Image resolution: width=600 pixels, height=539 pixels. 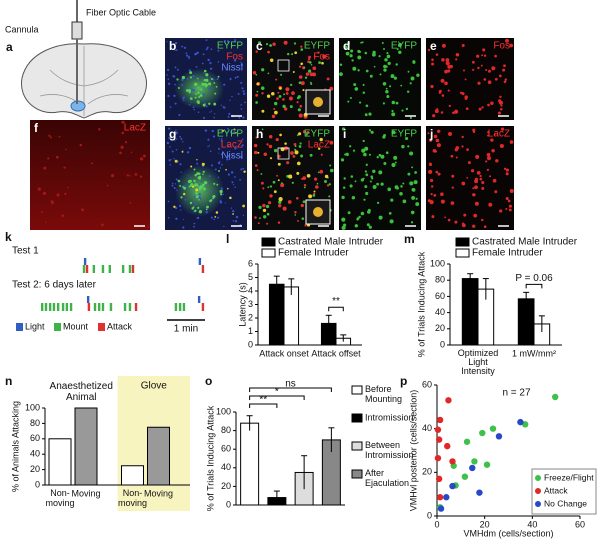 What do you see at coordinates (317, 134) in the screenshot?
I see `stain-label: EYFP` at bounding box center [317, 134].